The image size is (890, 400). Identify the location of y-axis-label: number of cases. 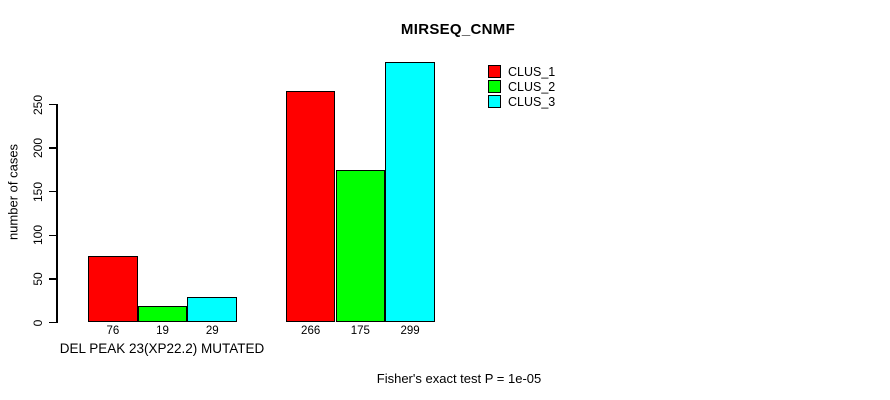
(13, 192).